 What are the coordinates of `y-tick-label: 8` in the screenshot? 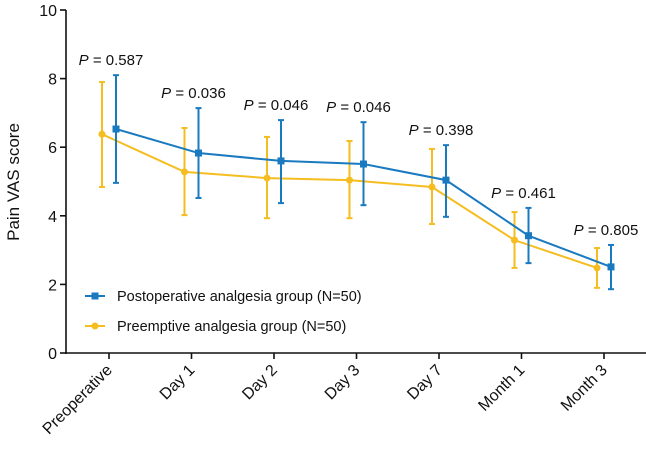 It's located at (52, 80).